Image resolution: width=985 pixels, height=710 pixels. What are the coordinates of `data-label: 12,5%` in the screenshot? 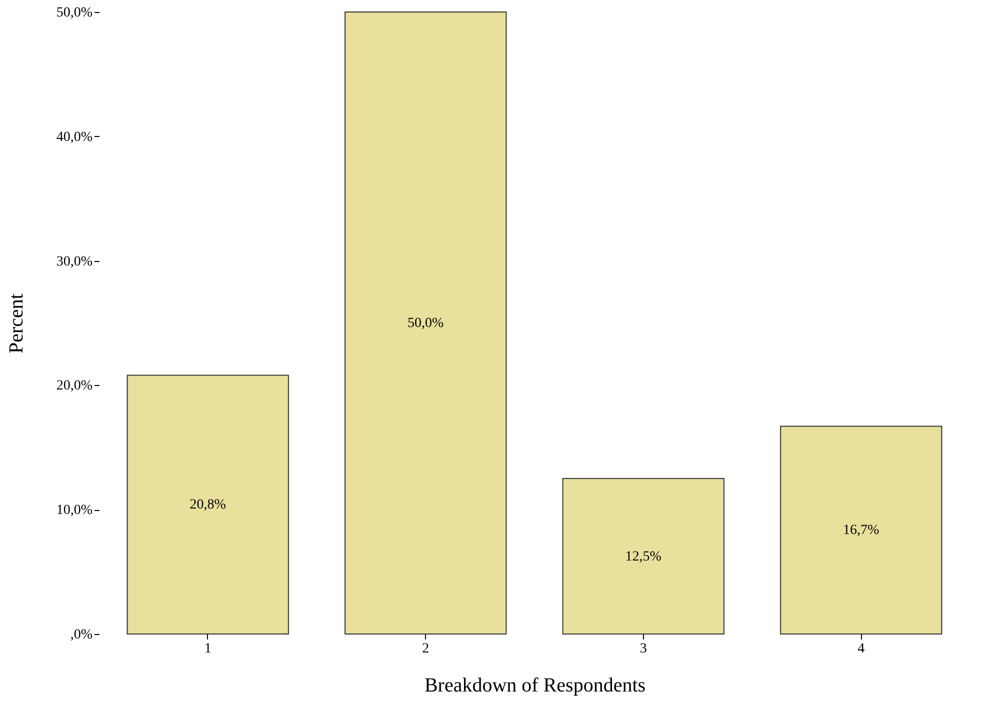 It's located at (643, 556).